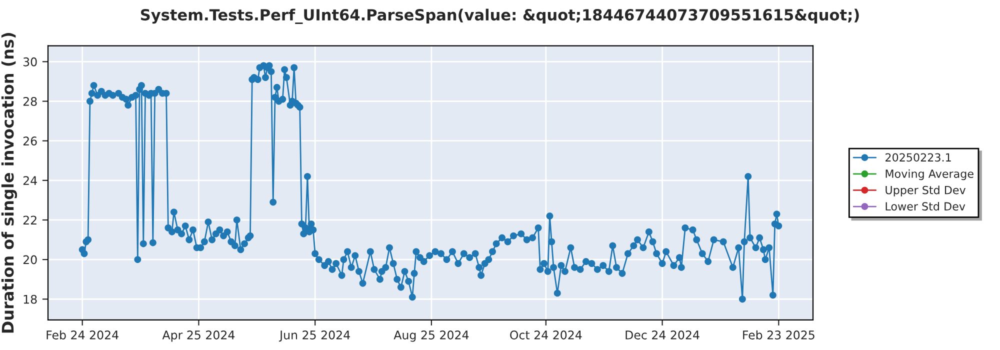 The height and width of the screenshot is (350, 1000). I want to click on y-tick-label: 30, so click(30, 61).